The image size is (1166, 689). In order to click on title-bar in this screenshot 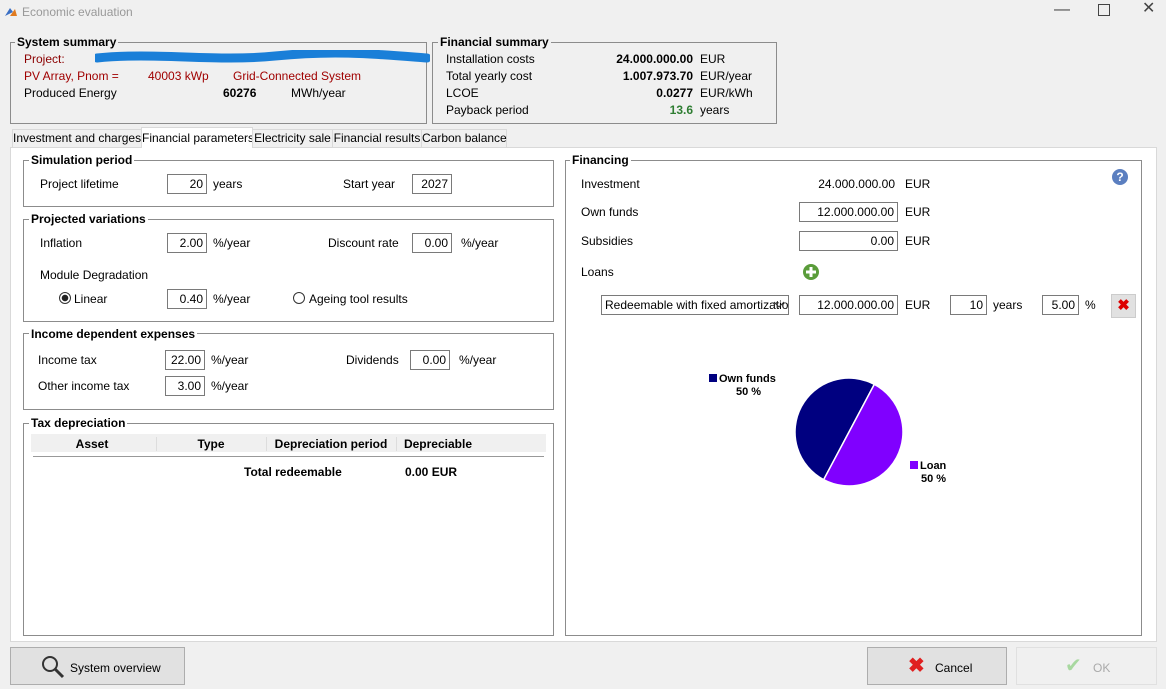, I will do `click(583, 13)`.